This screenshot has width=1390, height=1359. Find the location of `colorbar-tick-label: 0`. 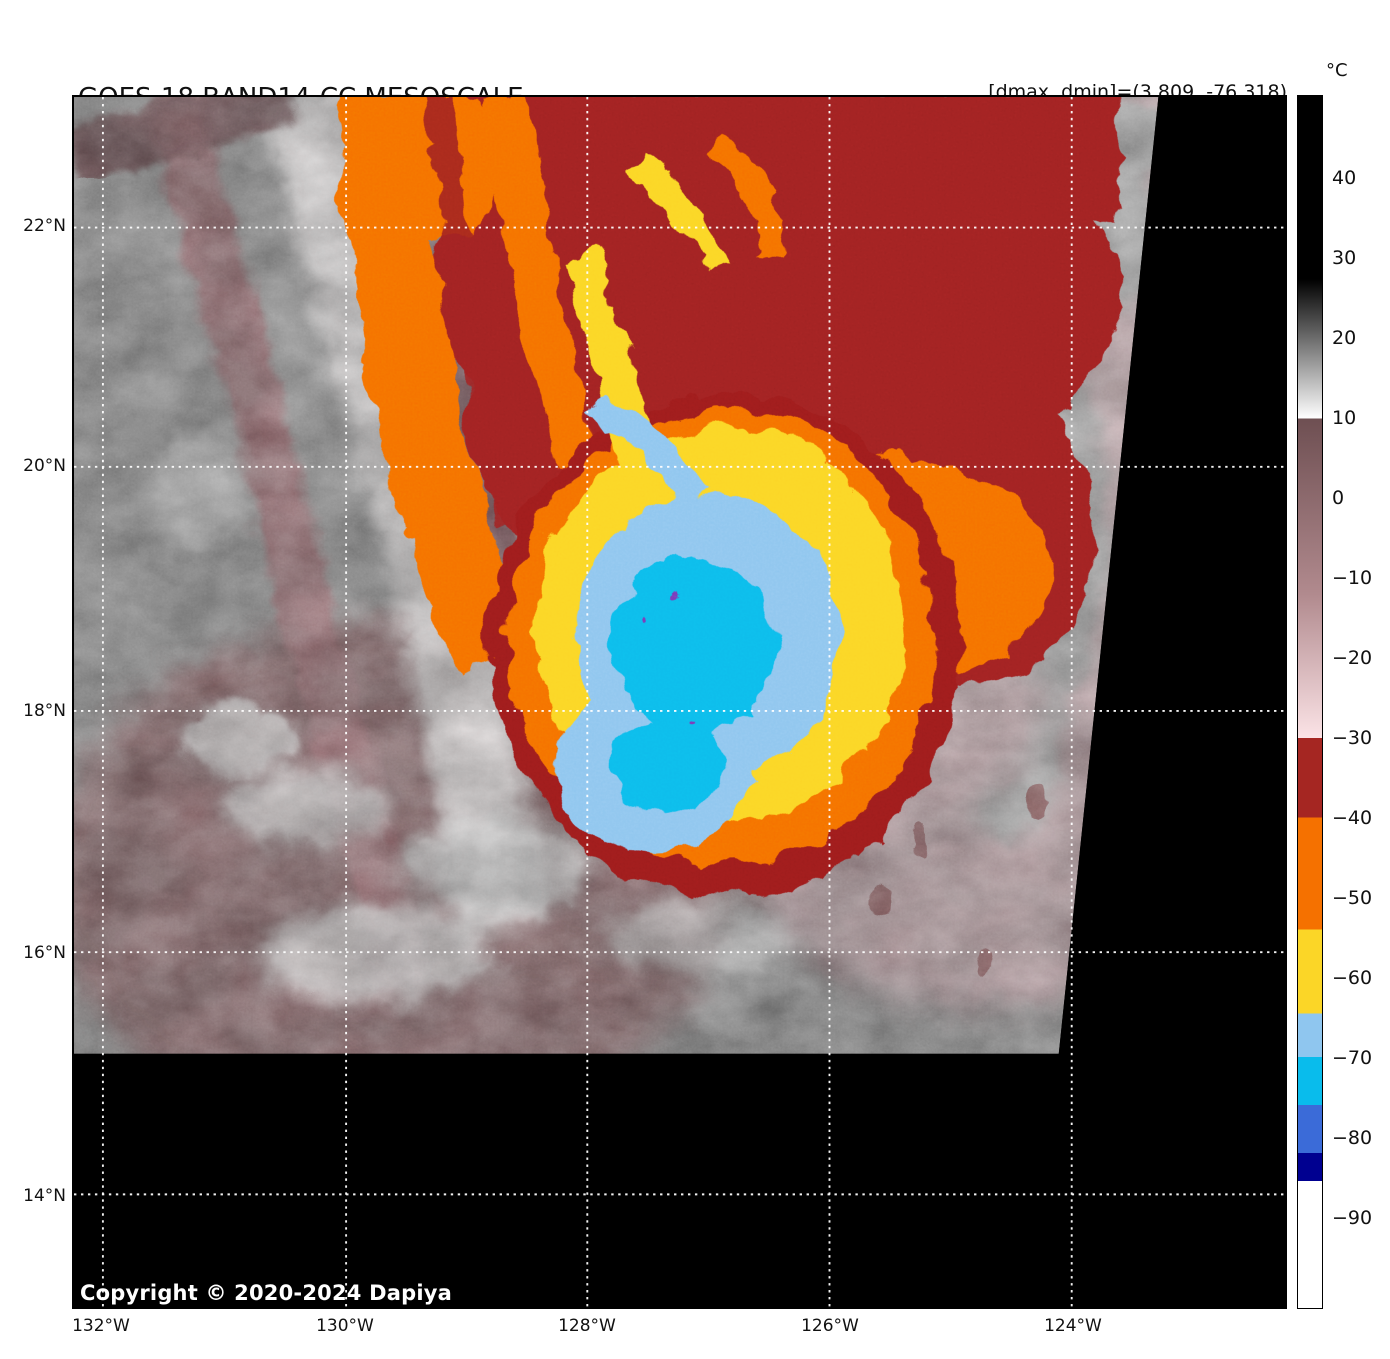

colorbar-tick-label: 0 is located at coordinates (1338, 498).